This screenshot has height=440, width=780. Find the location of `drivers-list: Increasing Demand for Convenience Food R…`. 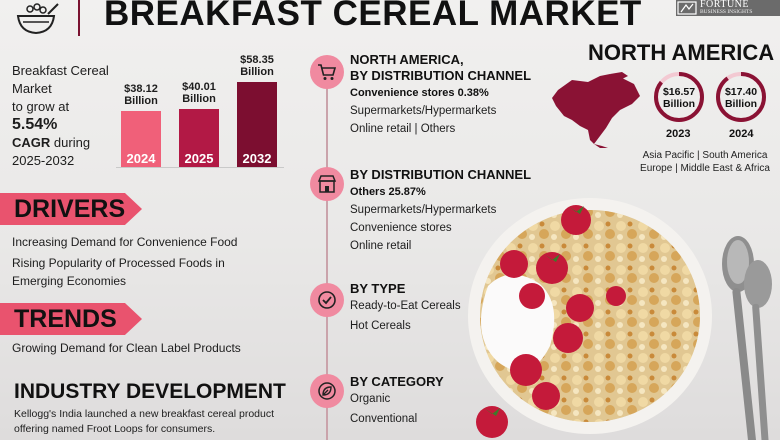

drivers-list: Increasing Demand for Convenience Food R… is located at coordinates (162, 261).